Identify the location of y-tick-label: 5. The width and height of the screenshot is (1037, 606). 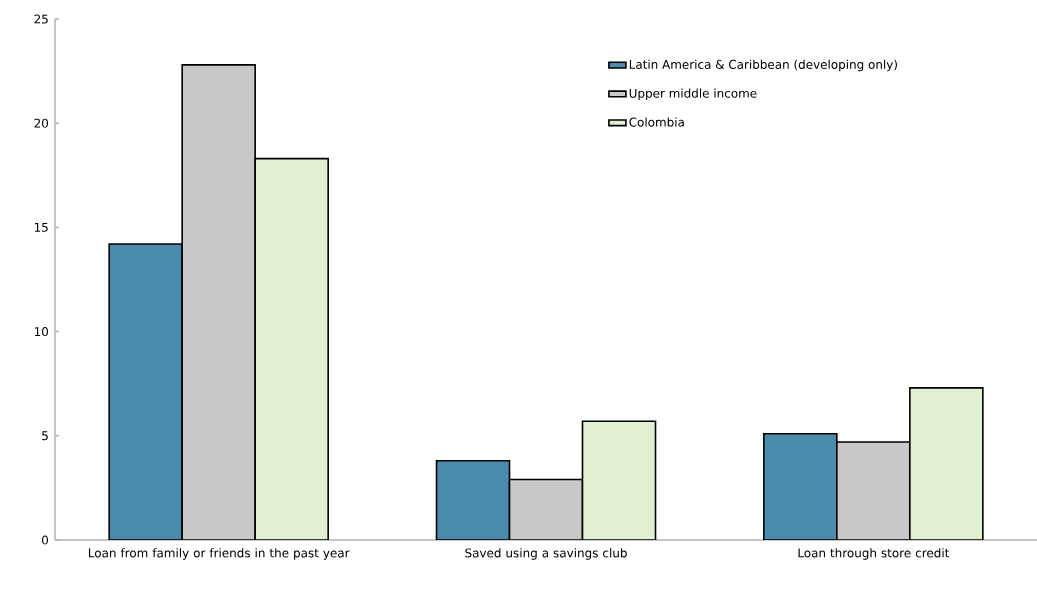
(45, 436).